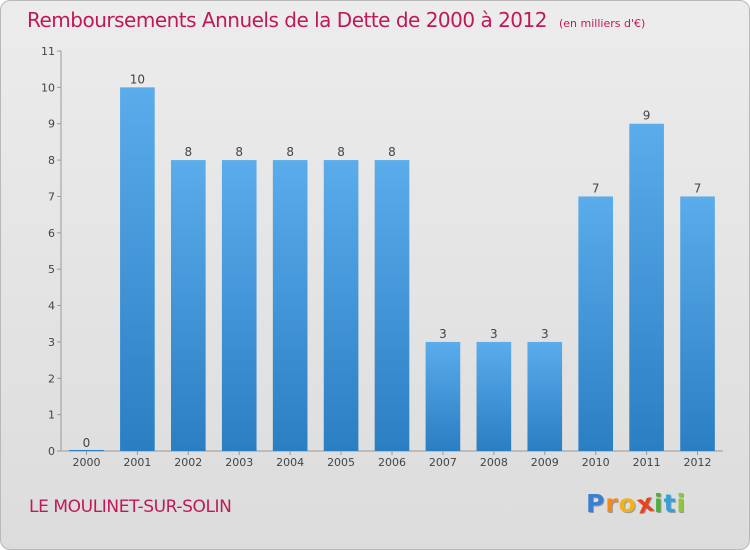  What do you see at coordinates (596, 462) in the screenshot?
I see `x-tick-label: 2010` at bounding box center [596, 462].